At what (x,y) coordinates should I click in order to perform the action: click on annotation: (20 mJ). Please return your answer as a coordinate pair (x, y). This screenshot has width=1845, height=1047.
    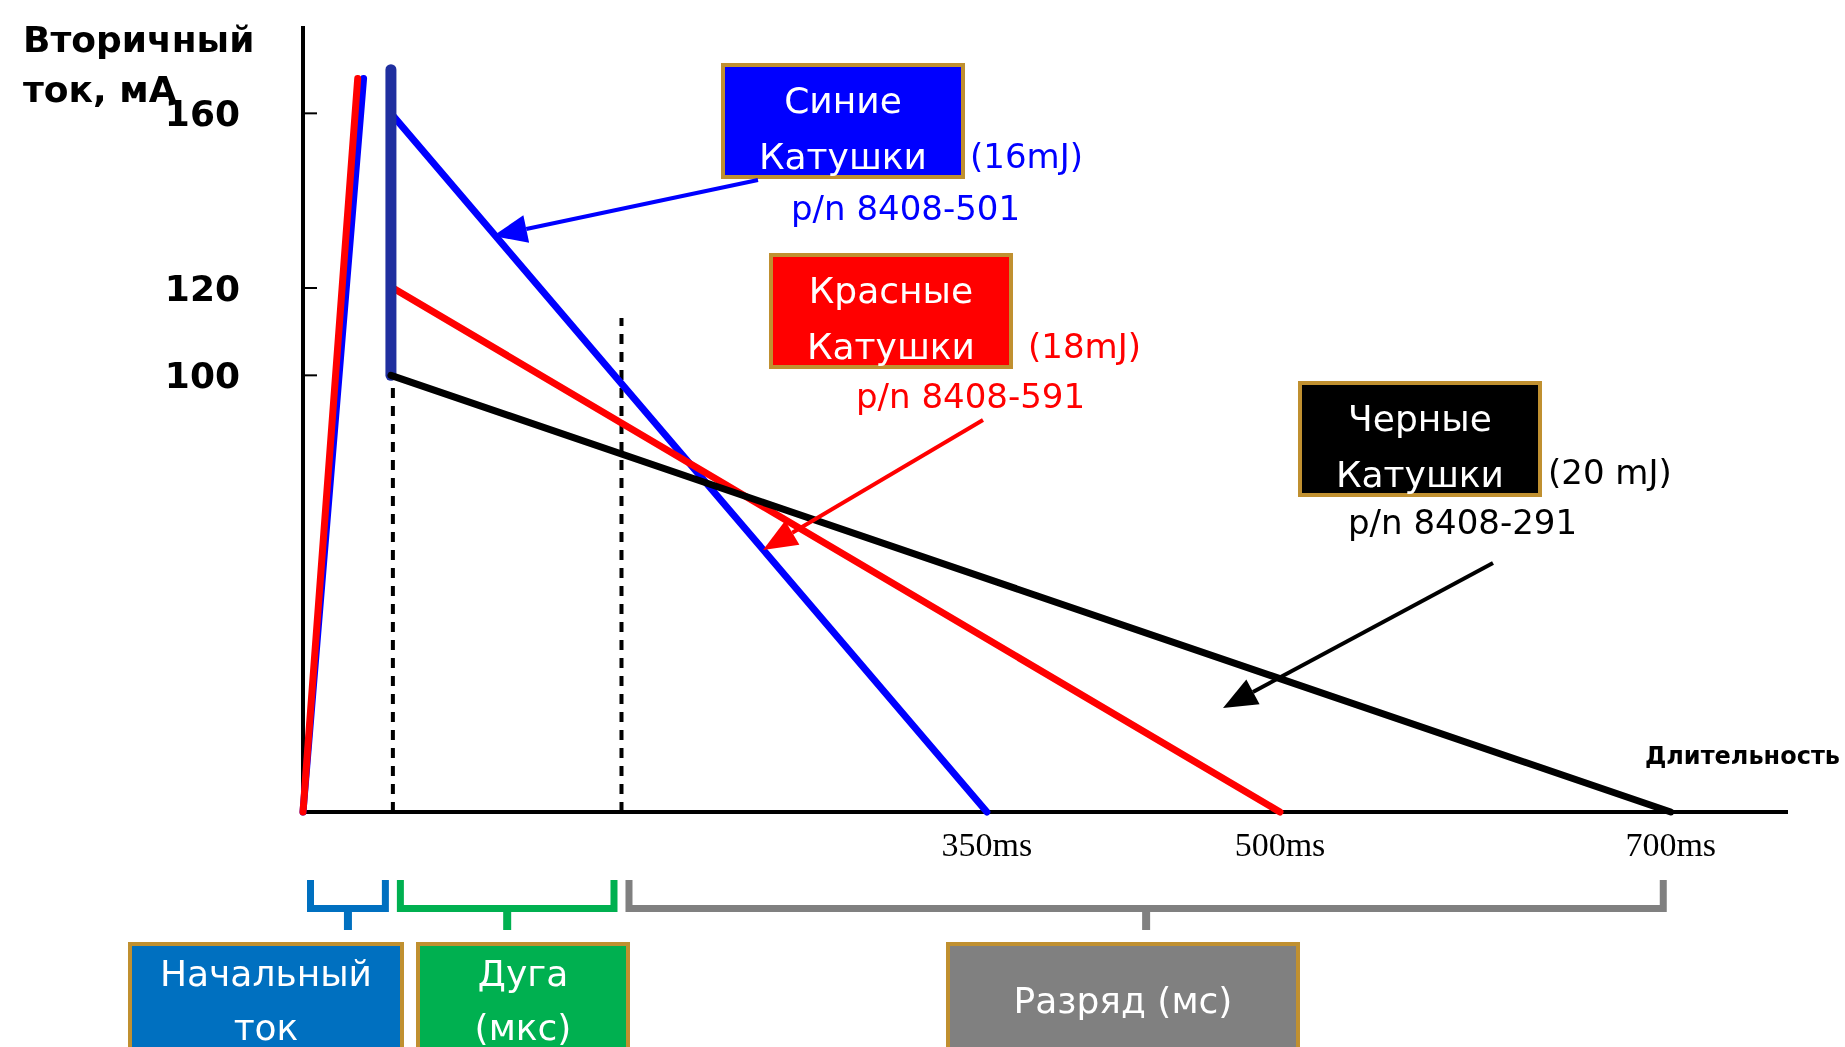
    Looking at the image, I should click on (1610, 472).